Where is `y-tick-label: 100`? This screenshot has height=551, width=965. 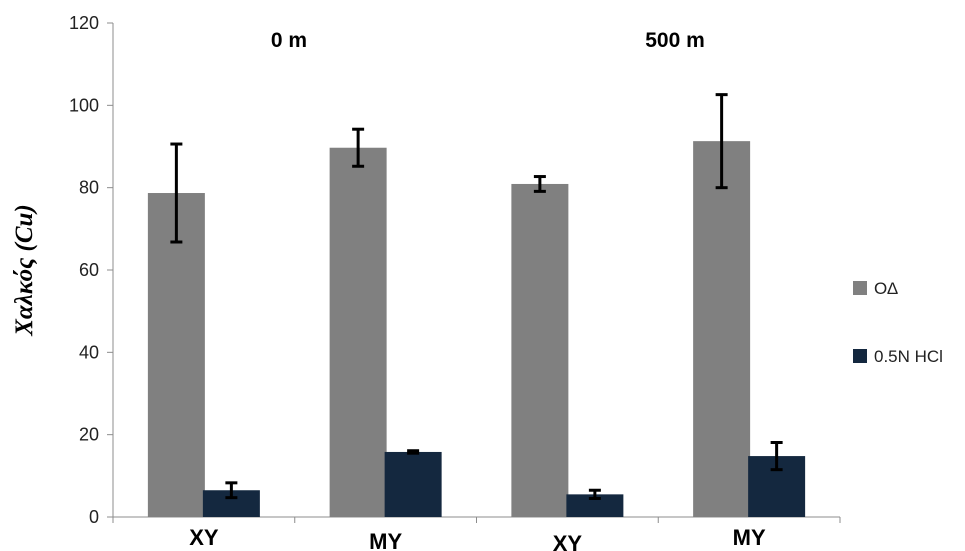 y-tick-label: 100 is located at coordinates (84, 105).